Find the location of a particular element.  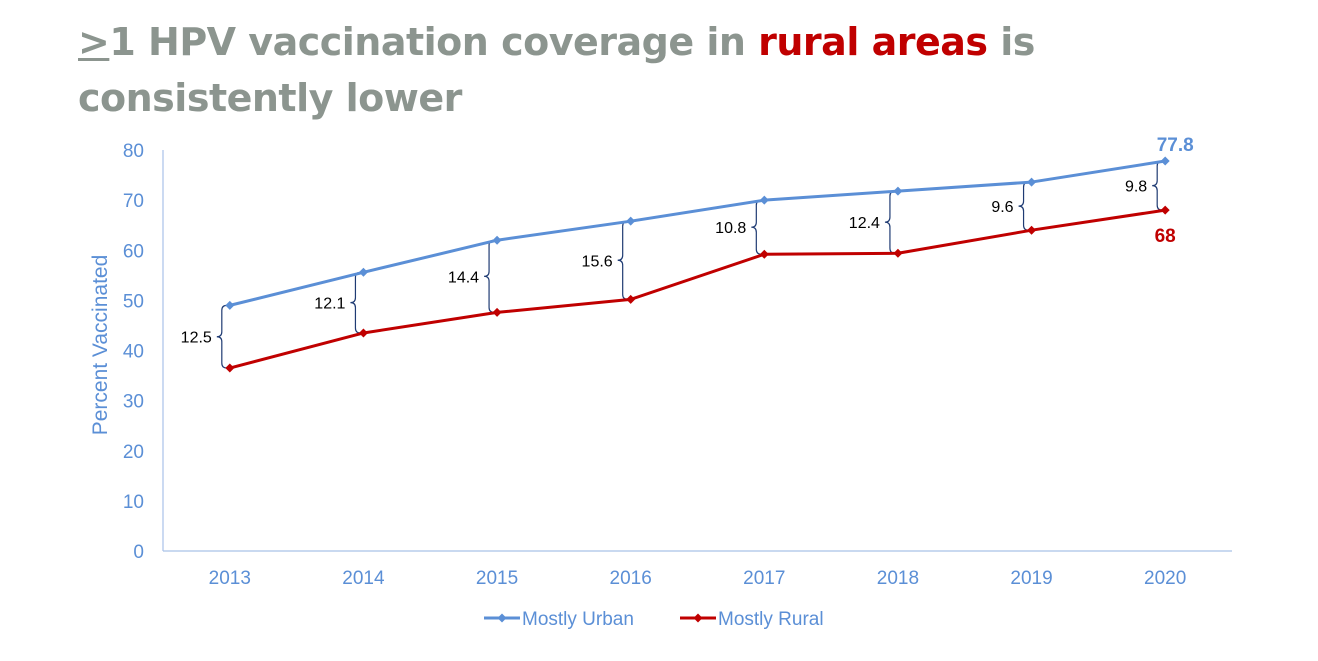

gap-label: 10.8 is located at coordinates (730, 228).